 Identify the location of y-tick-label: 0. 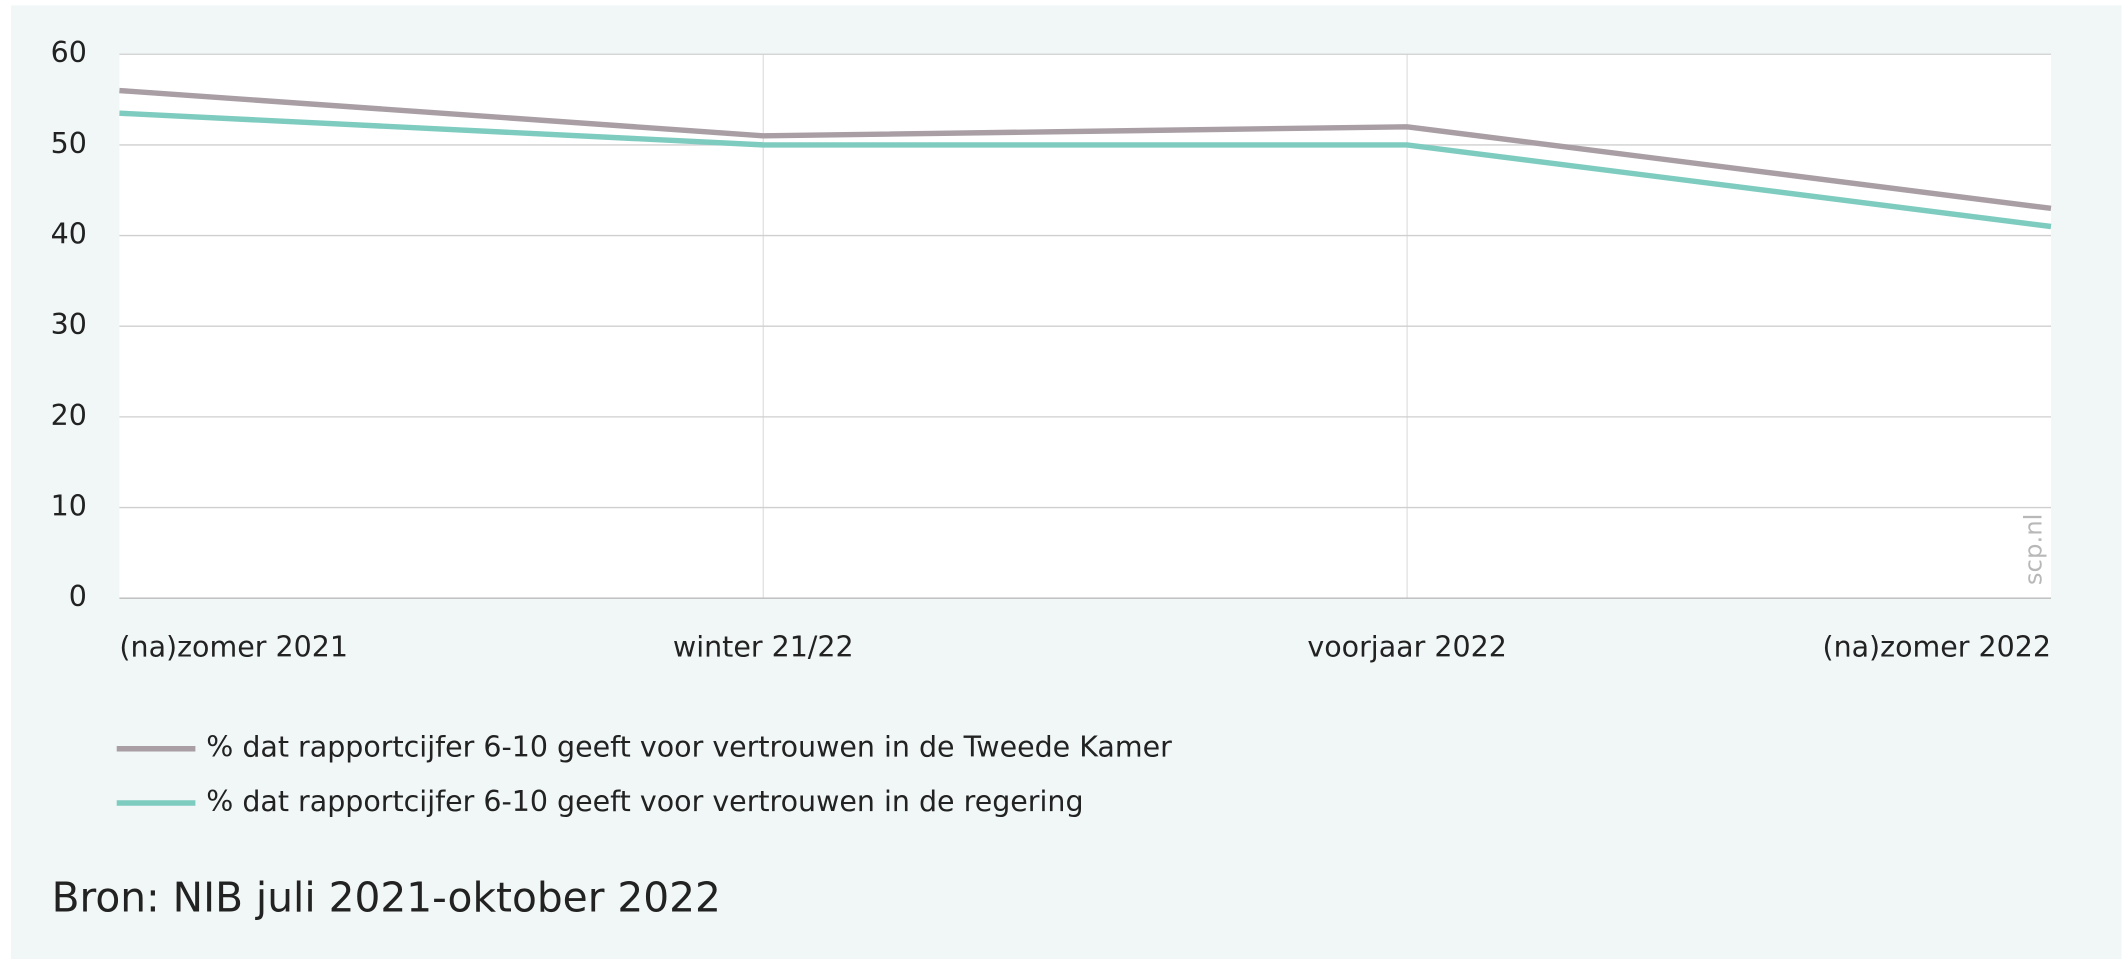
(78, 596).